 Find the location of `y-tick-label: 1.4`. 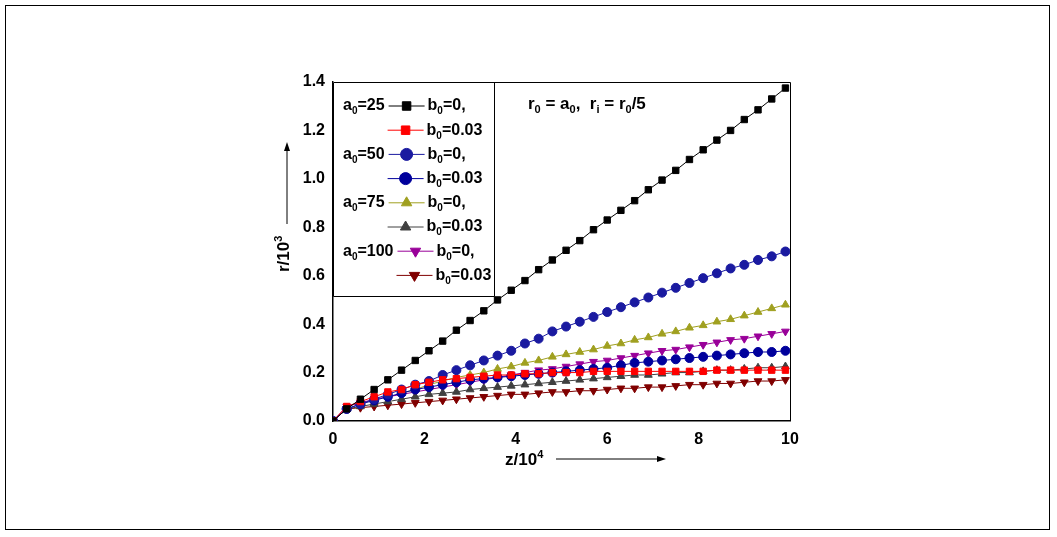

y-tick-label: 1.4 is located at coordinates (314, 81).